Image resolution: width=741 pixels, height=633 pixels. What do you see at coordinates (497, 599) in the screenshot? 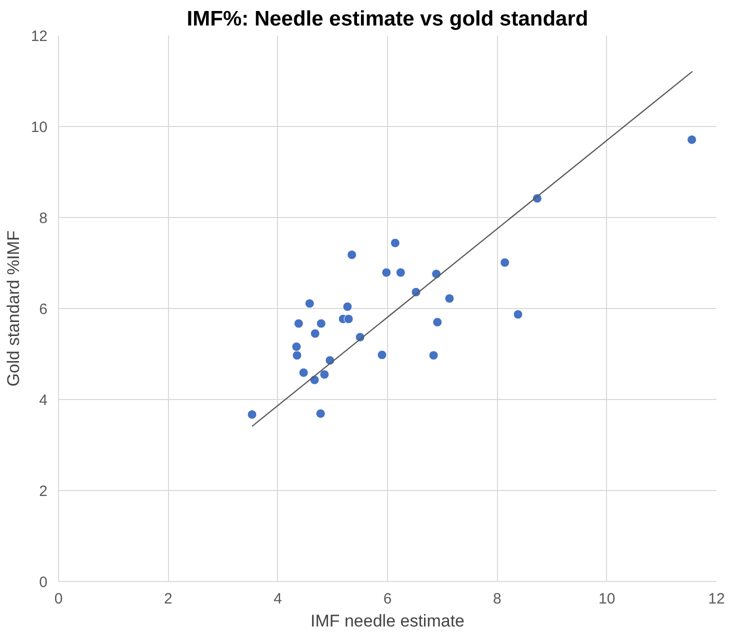
I see `x-tick-label: 8` at bounding box center [497, 599].